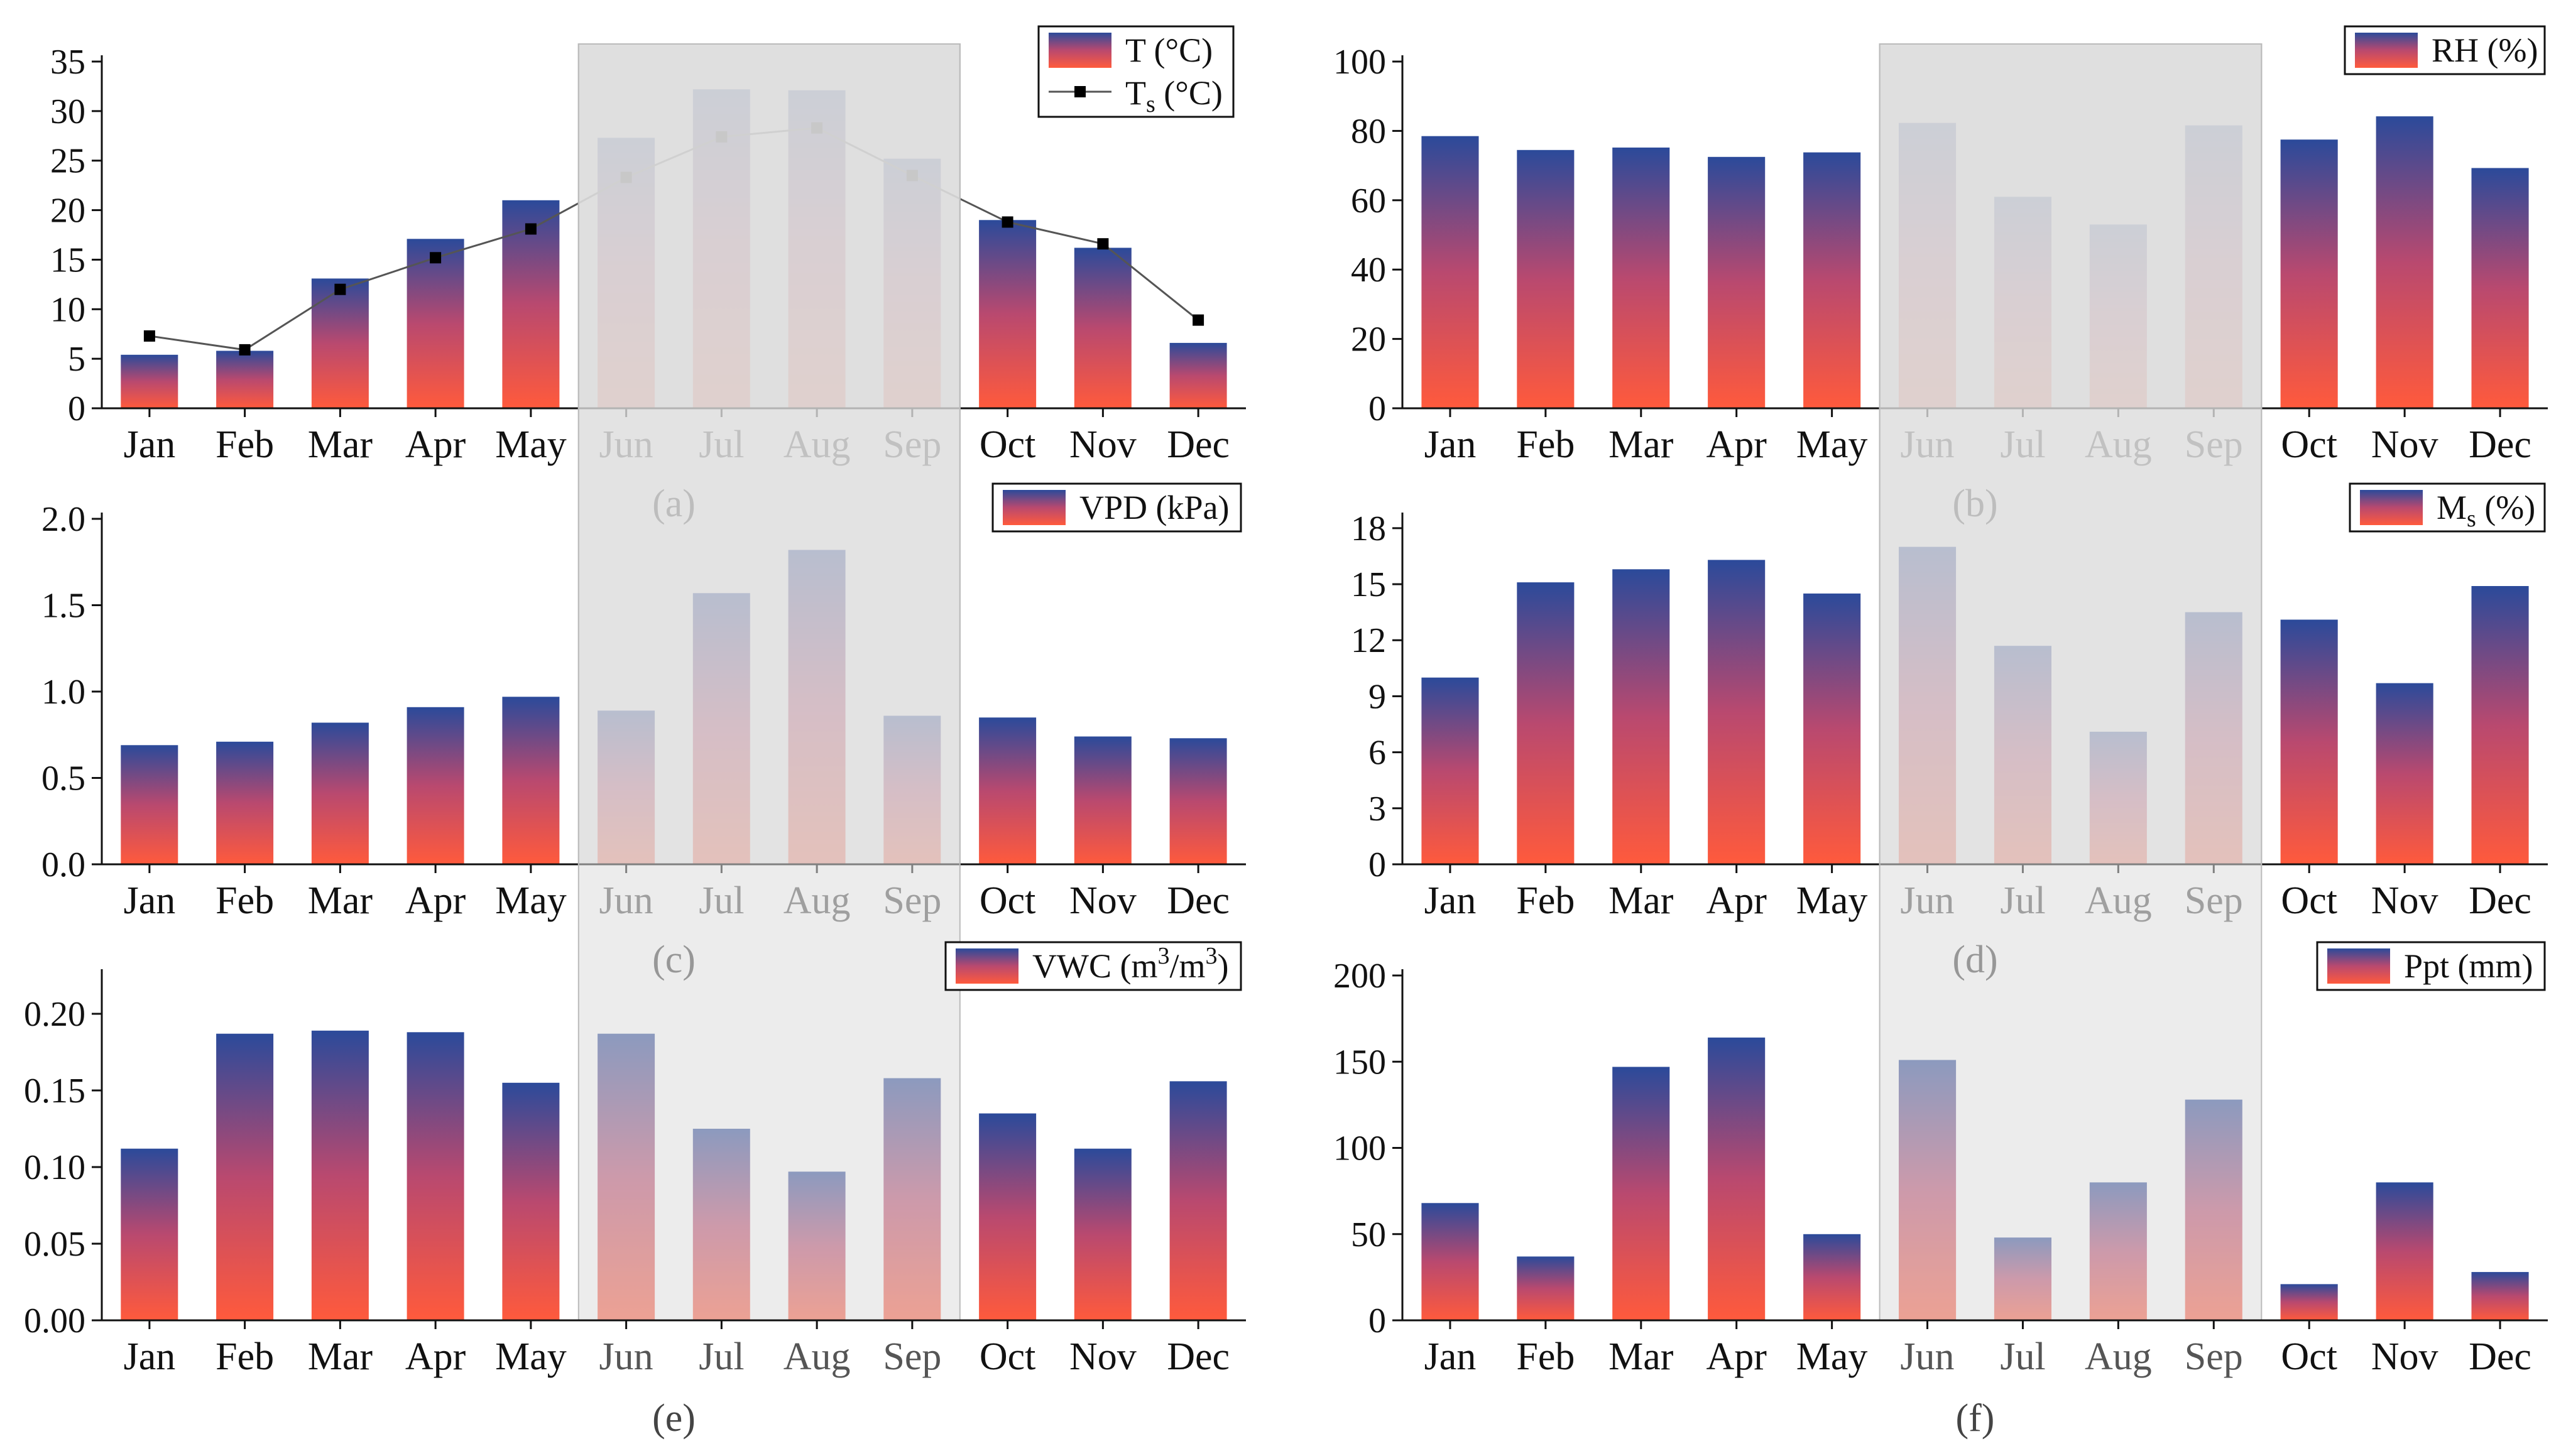 This screenshot has width=2561, height=1456. Describe the element at coordinates (1360, 976) in the screenshot. I see `y-tick-label: 200` at that location.